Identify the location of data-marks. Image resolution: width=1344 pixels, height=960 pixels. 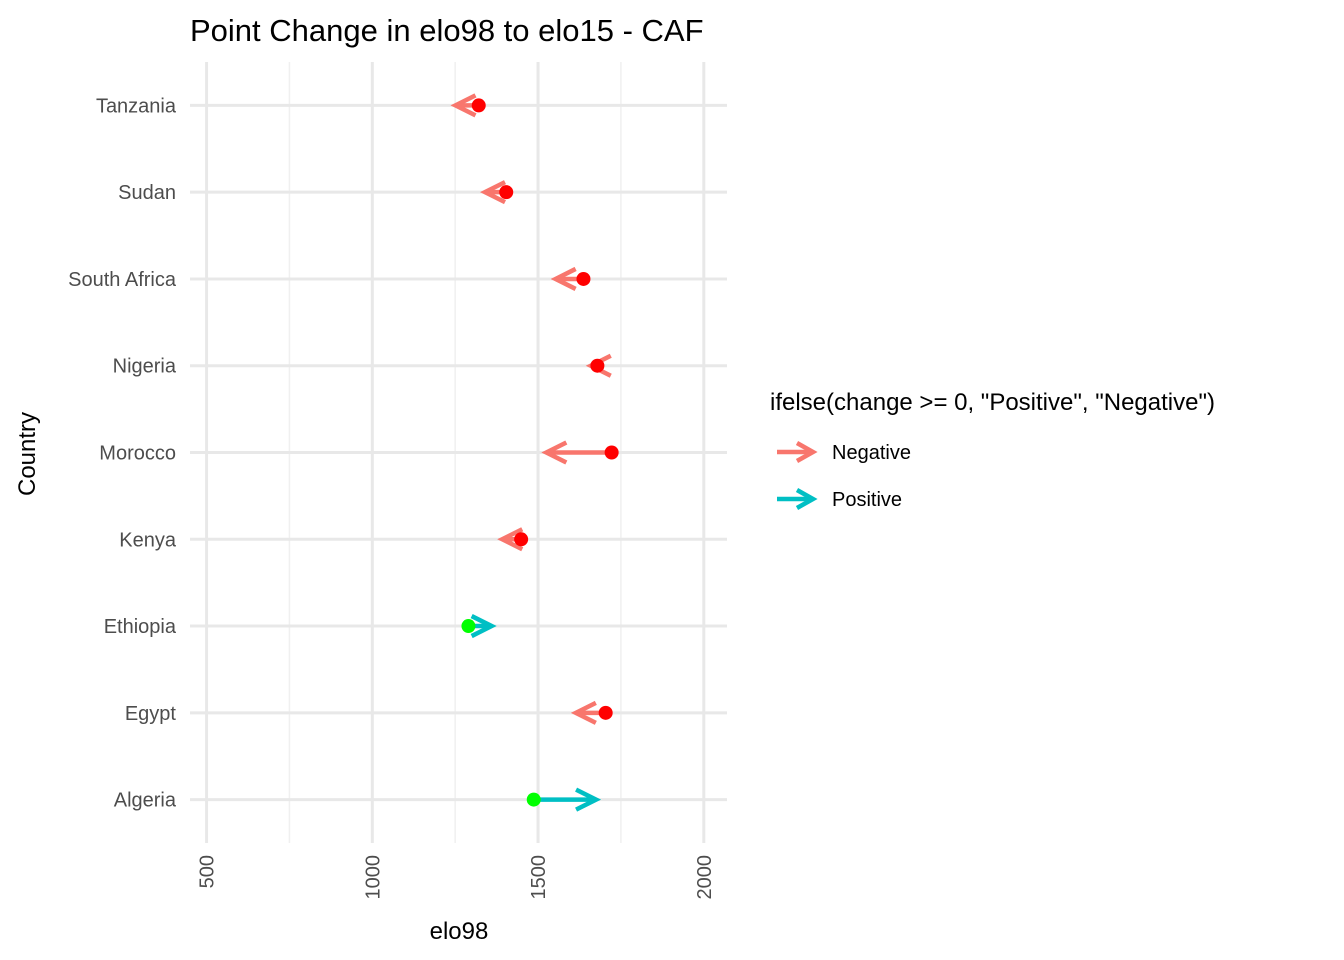
(534, 452).